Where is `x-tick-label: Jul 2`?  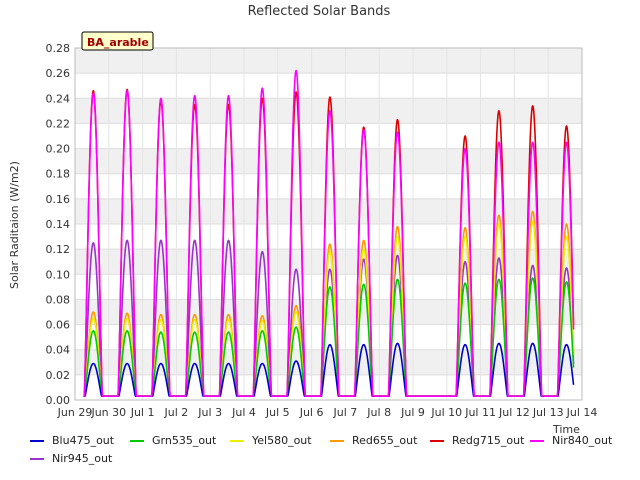 x-tick-label: Jul 2 is located at coordinates (176, 412).